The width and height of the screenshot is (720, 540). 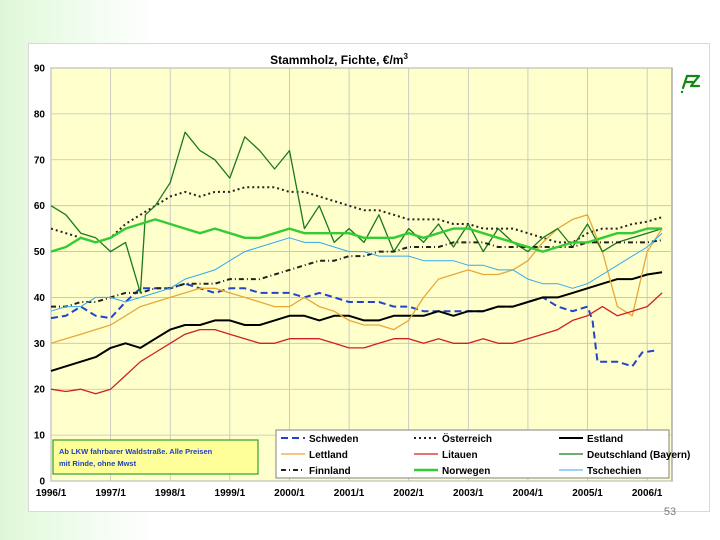 I want to click on legend-label-deutschland-bayern: Deutschland (Bayern), so click(x=638, y=455).